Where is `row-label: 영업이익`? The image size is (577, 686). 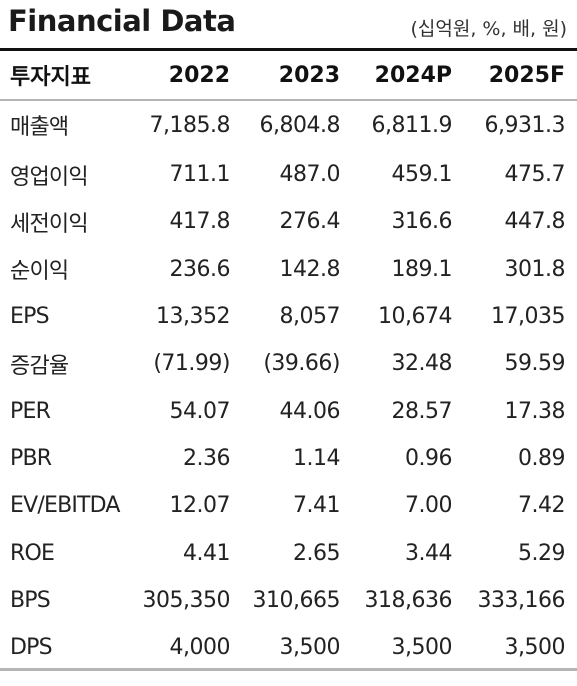 row-label: 영업이익 is located at coordinates (49, 177).